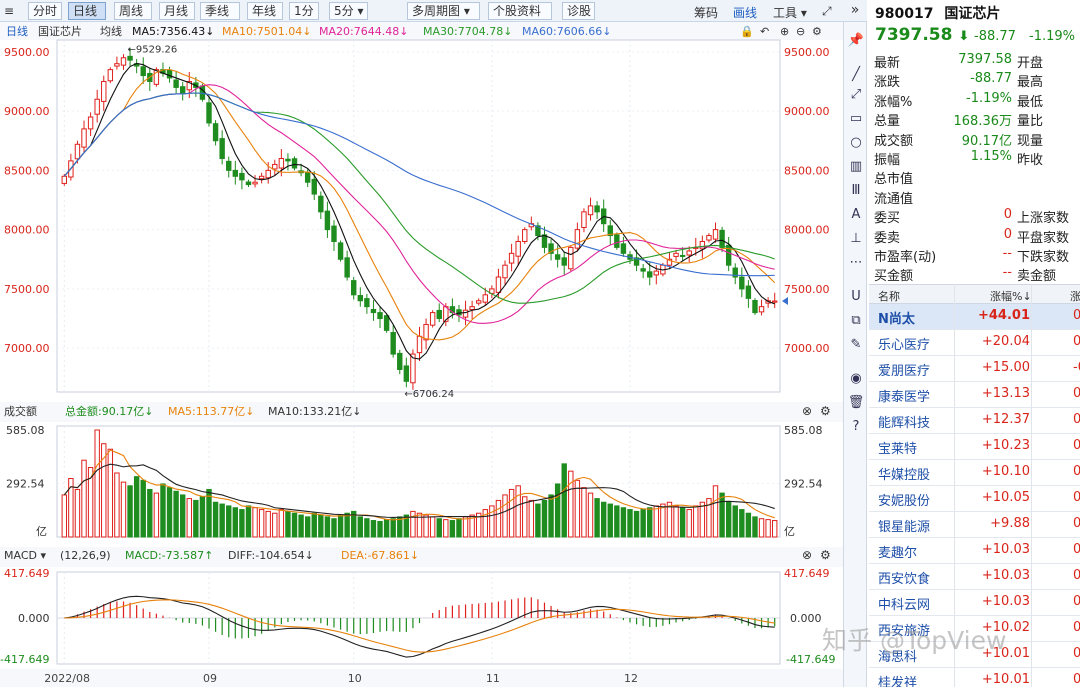 This screenshot has width=1080, height=687. Describe the element at coordinates (578, 11) in the screenshot. I see `tab-10: 诊股` at that location.